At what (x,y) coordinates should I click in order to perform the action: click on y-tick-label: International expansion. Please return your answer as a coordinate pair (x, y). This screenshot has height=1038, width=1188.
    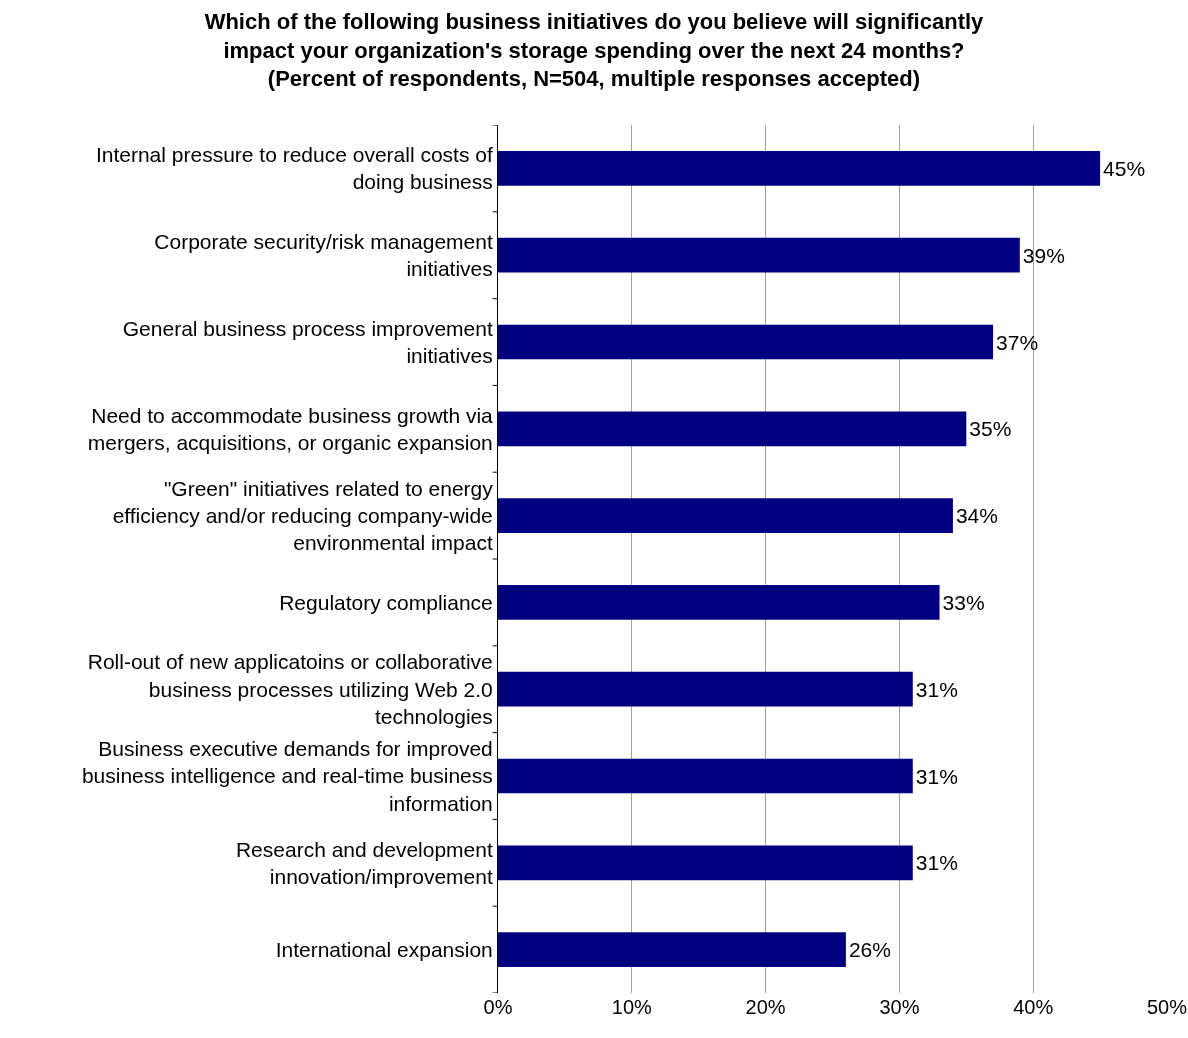
    Looking at the image, I should click on (384, 949).